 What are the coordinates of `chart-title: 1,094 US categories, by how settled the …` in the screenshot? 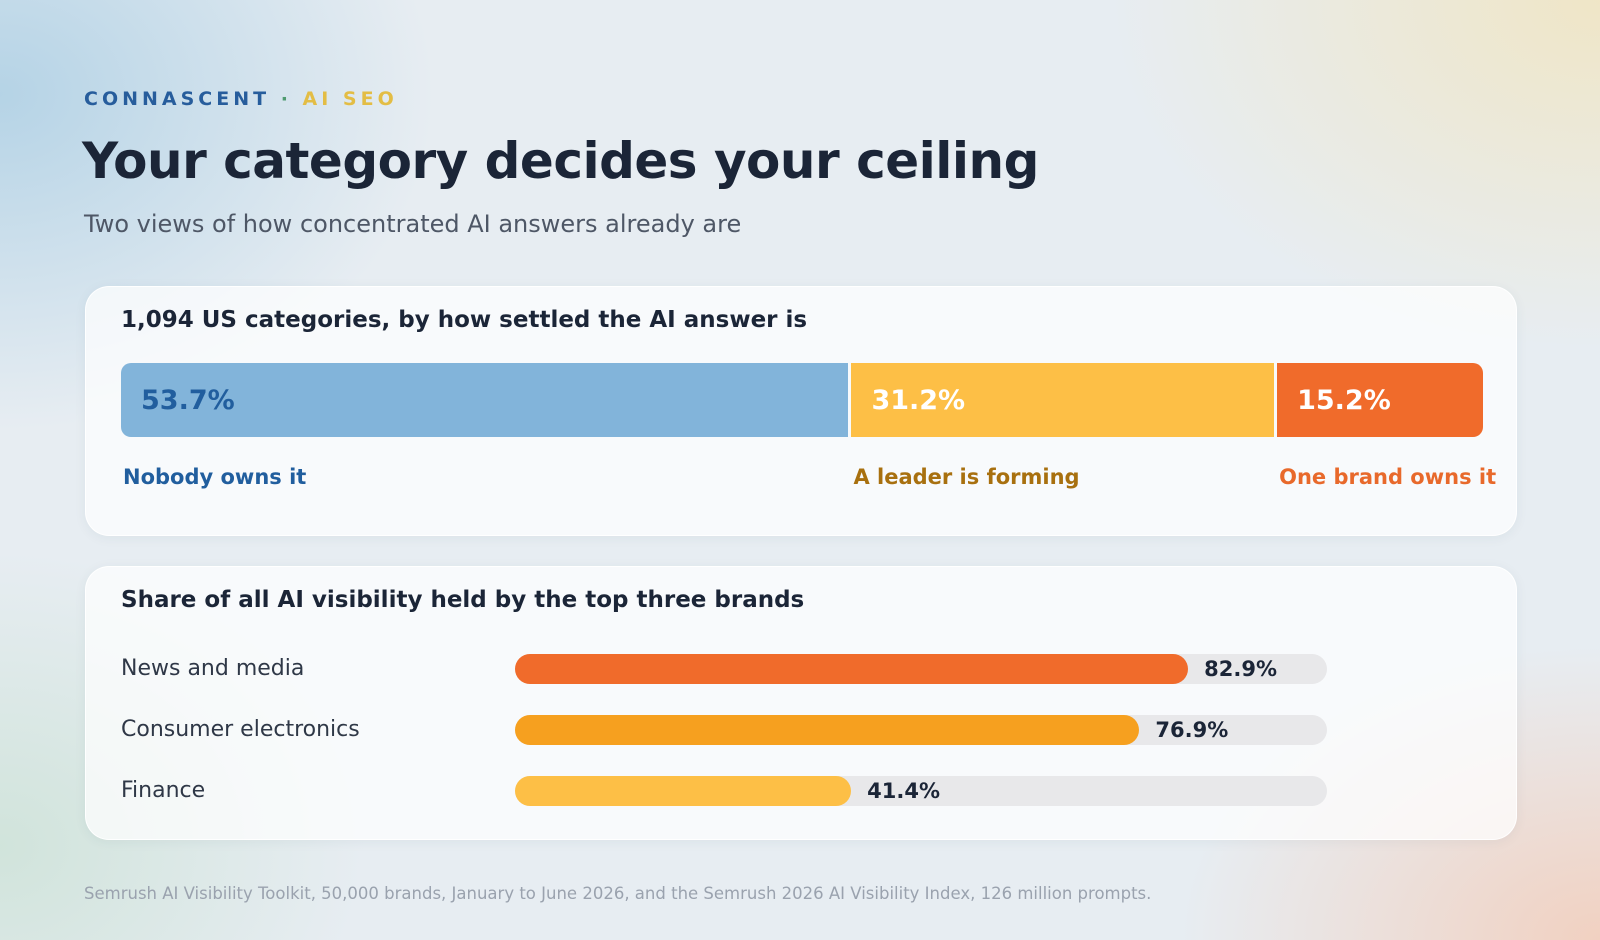 It's located at (464, 320).